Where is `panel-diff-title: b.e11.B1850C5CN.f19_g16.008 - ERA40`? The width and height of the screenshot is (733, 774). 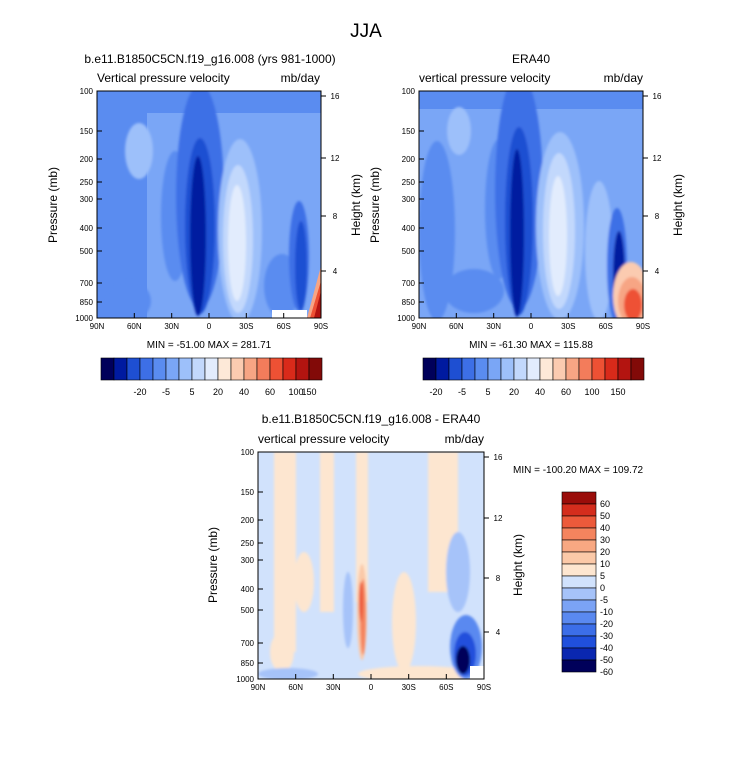
panel-diff-title: b.e11.B1850C5CN.f19_g16.008 - ERA40 is located at coordinates (371, 419).